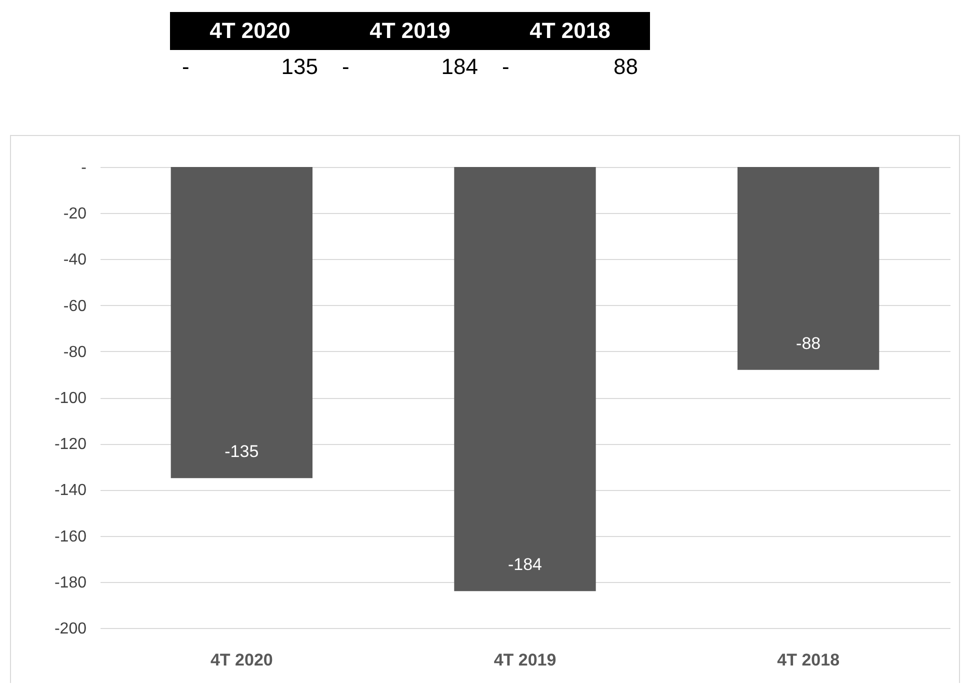 Image resolution: width=962 pixels, height=685 pixels. Describe the element at coordinates (626, 67) in the screenshot. I see `text: 88` at that location.